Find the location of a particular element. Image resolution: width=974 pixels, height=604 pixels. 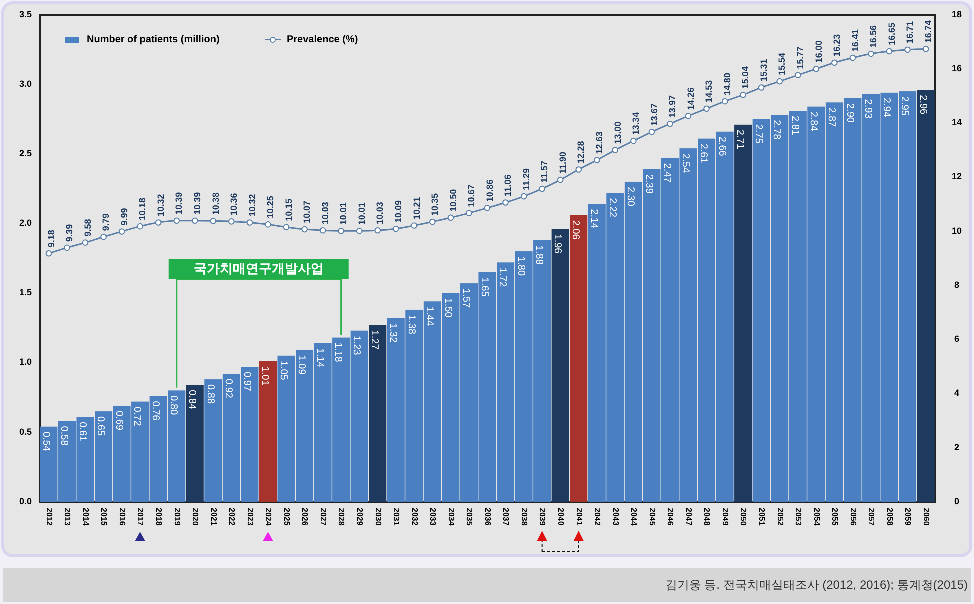

data-label: 10.18 is located at coordinates (143, 209).